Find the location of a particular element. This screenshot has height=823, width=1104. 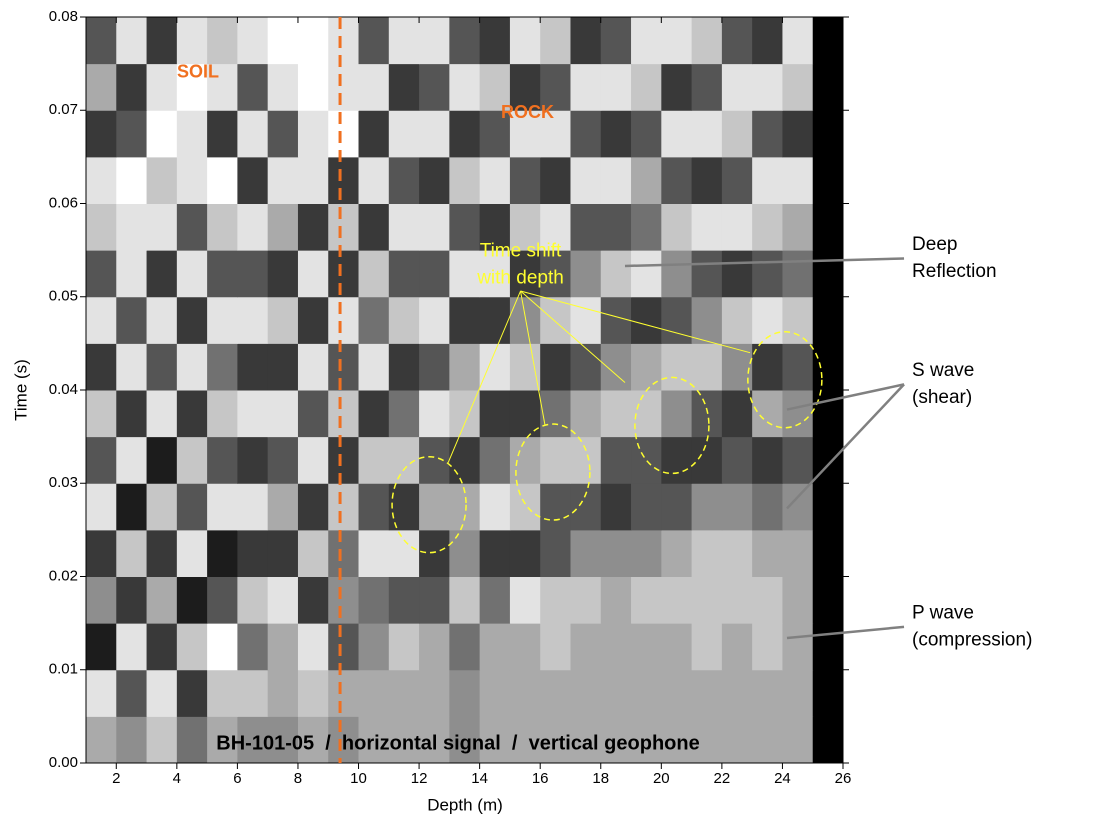

x-axis-label: Depth (m) is located at coordinates (465, 804).